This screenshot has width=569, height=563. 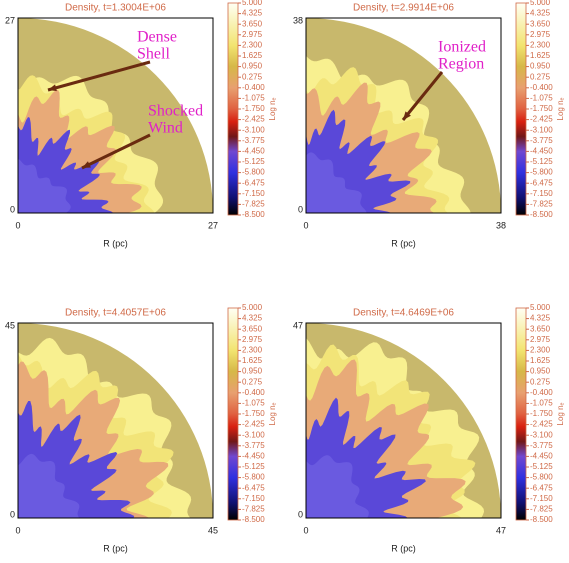 What do you see at coordinates (213, 225) in the screenshot?
I see `x-tick-label: 27` at bounding box center [213, 225].